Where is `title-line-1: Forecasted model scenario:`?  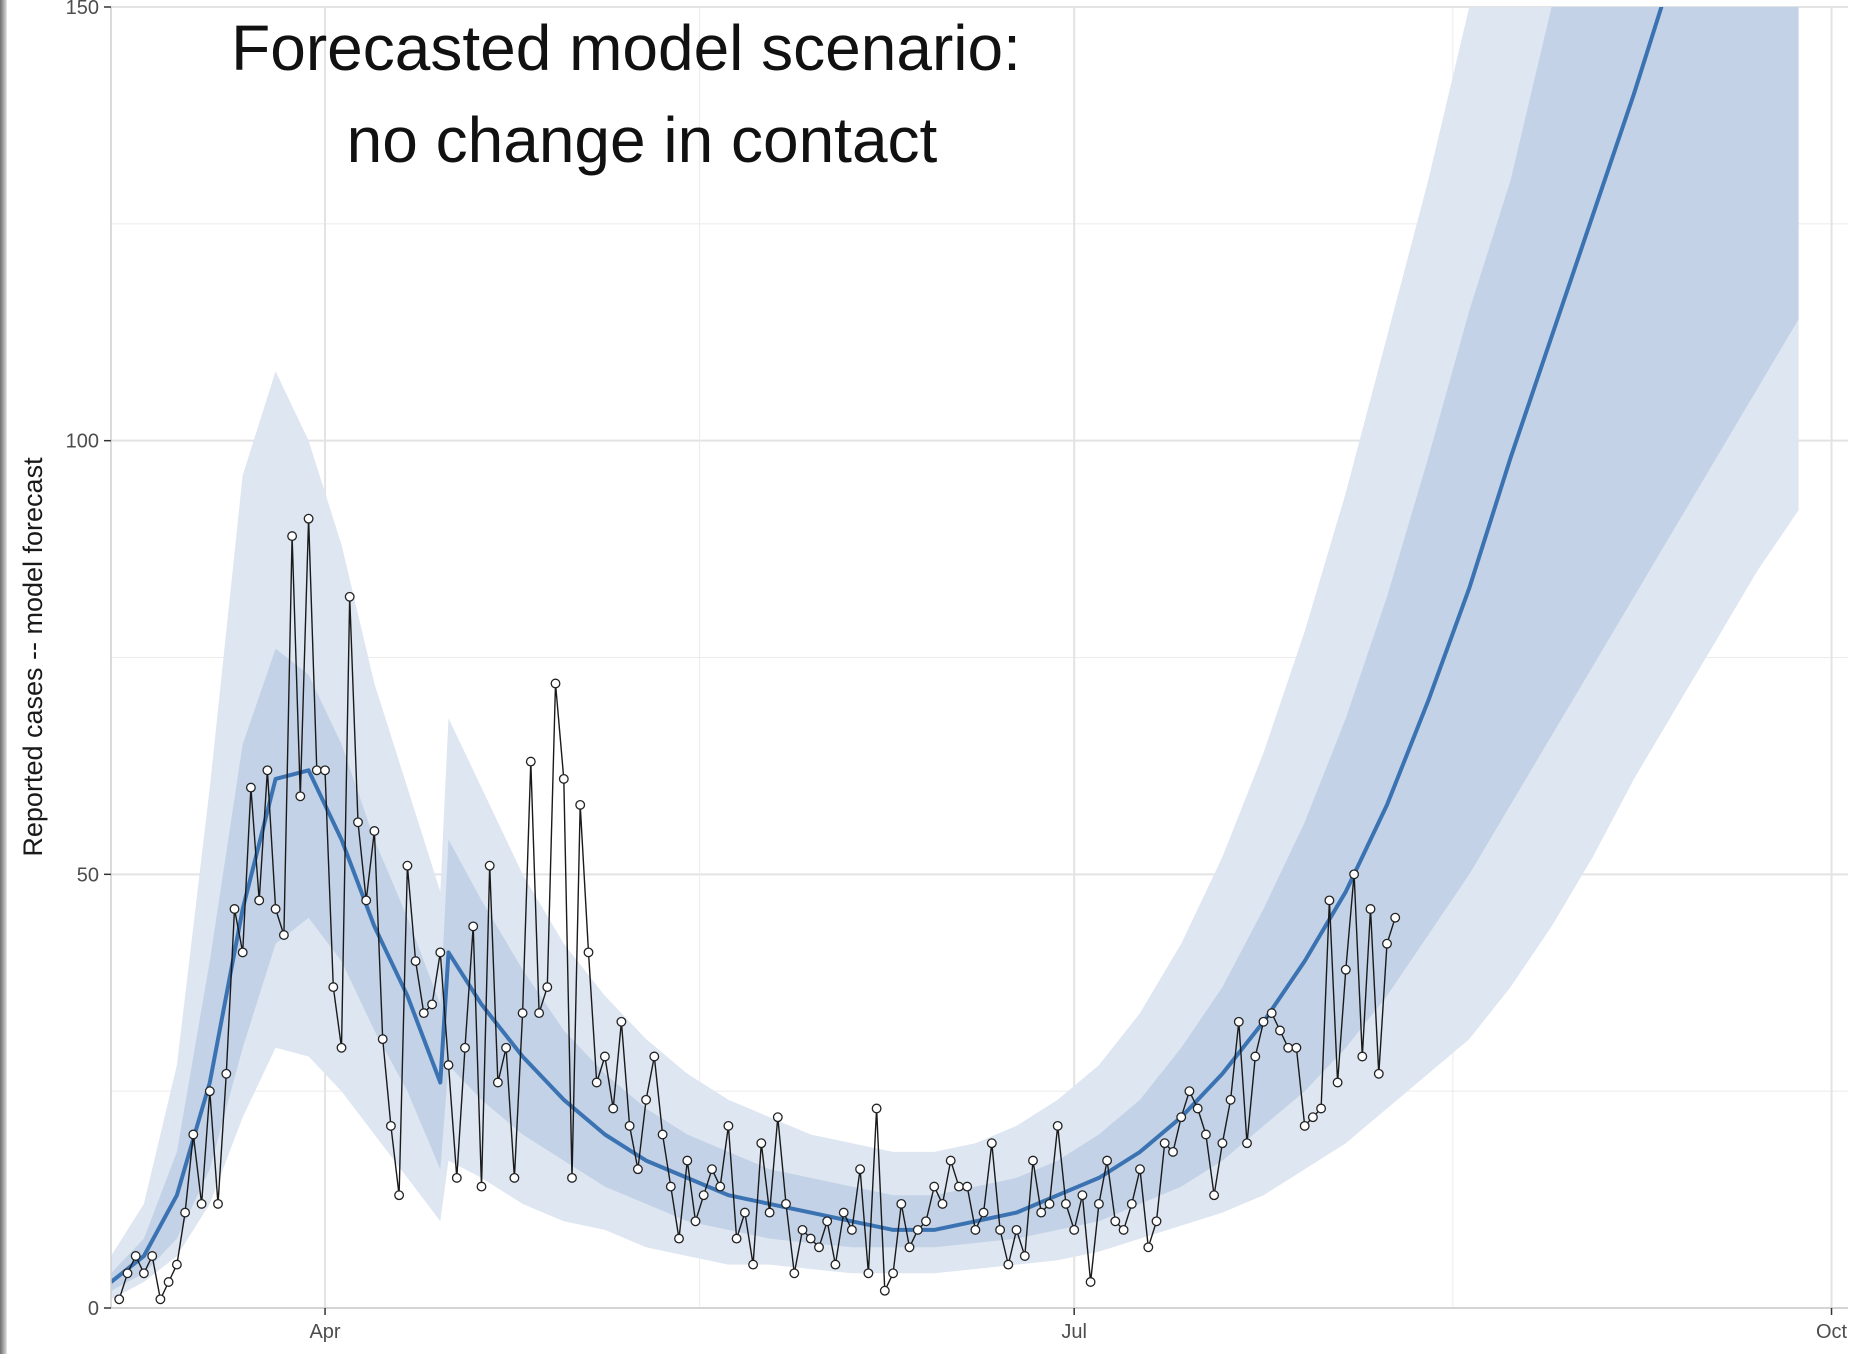 title-line-1: Forecasted model scenario: is located at coordinates (626, 48).